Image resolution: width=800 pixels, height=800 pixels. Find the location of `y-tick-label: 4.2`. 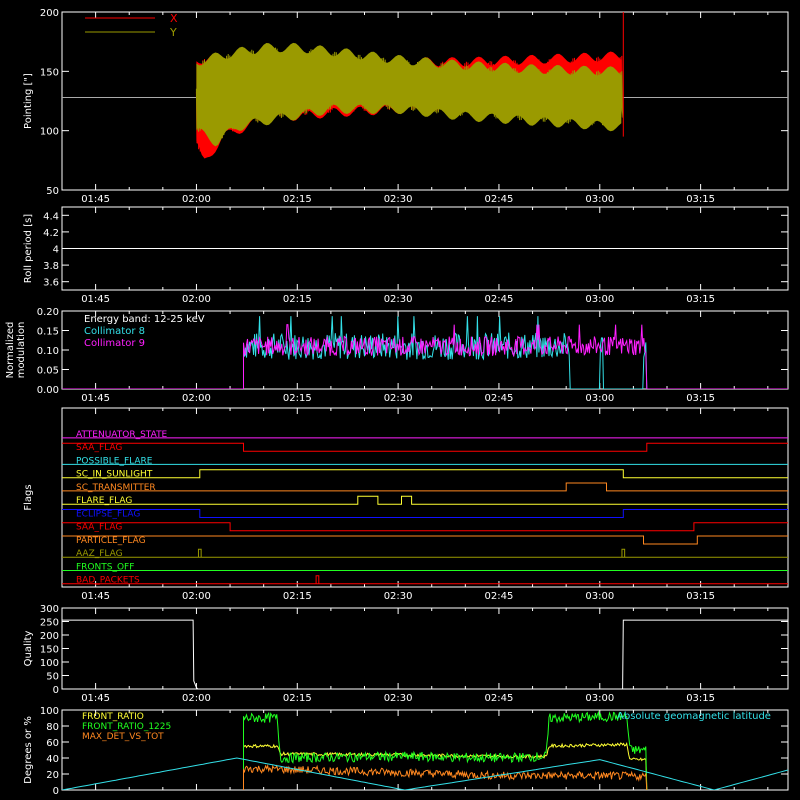

y-tick-label: 4.2 is located at coordinates (51, 233).